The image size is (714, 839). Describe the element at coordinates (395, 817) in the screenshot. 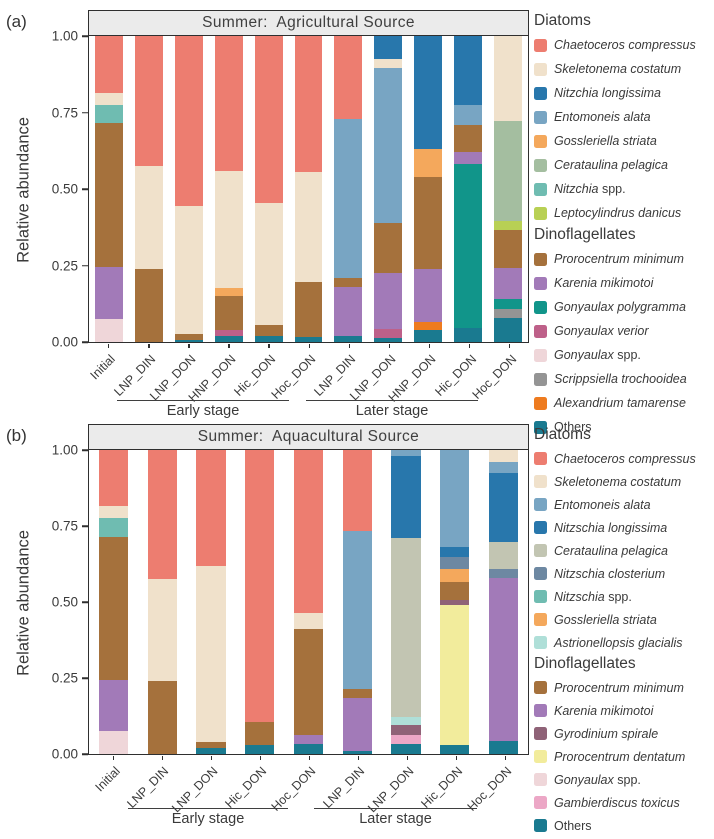

I see `panel-b-later-stage-group: Later stage` at that location.